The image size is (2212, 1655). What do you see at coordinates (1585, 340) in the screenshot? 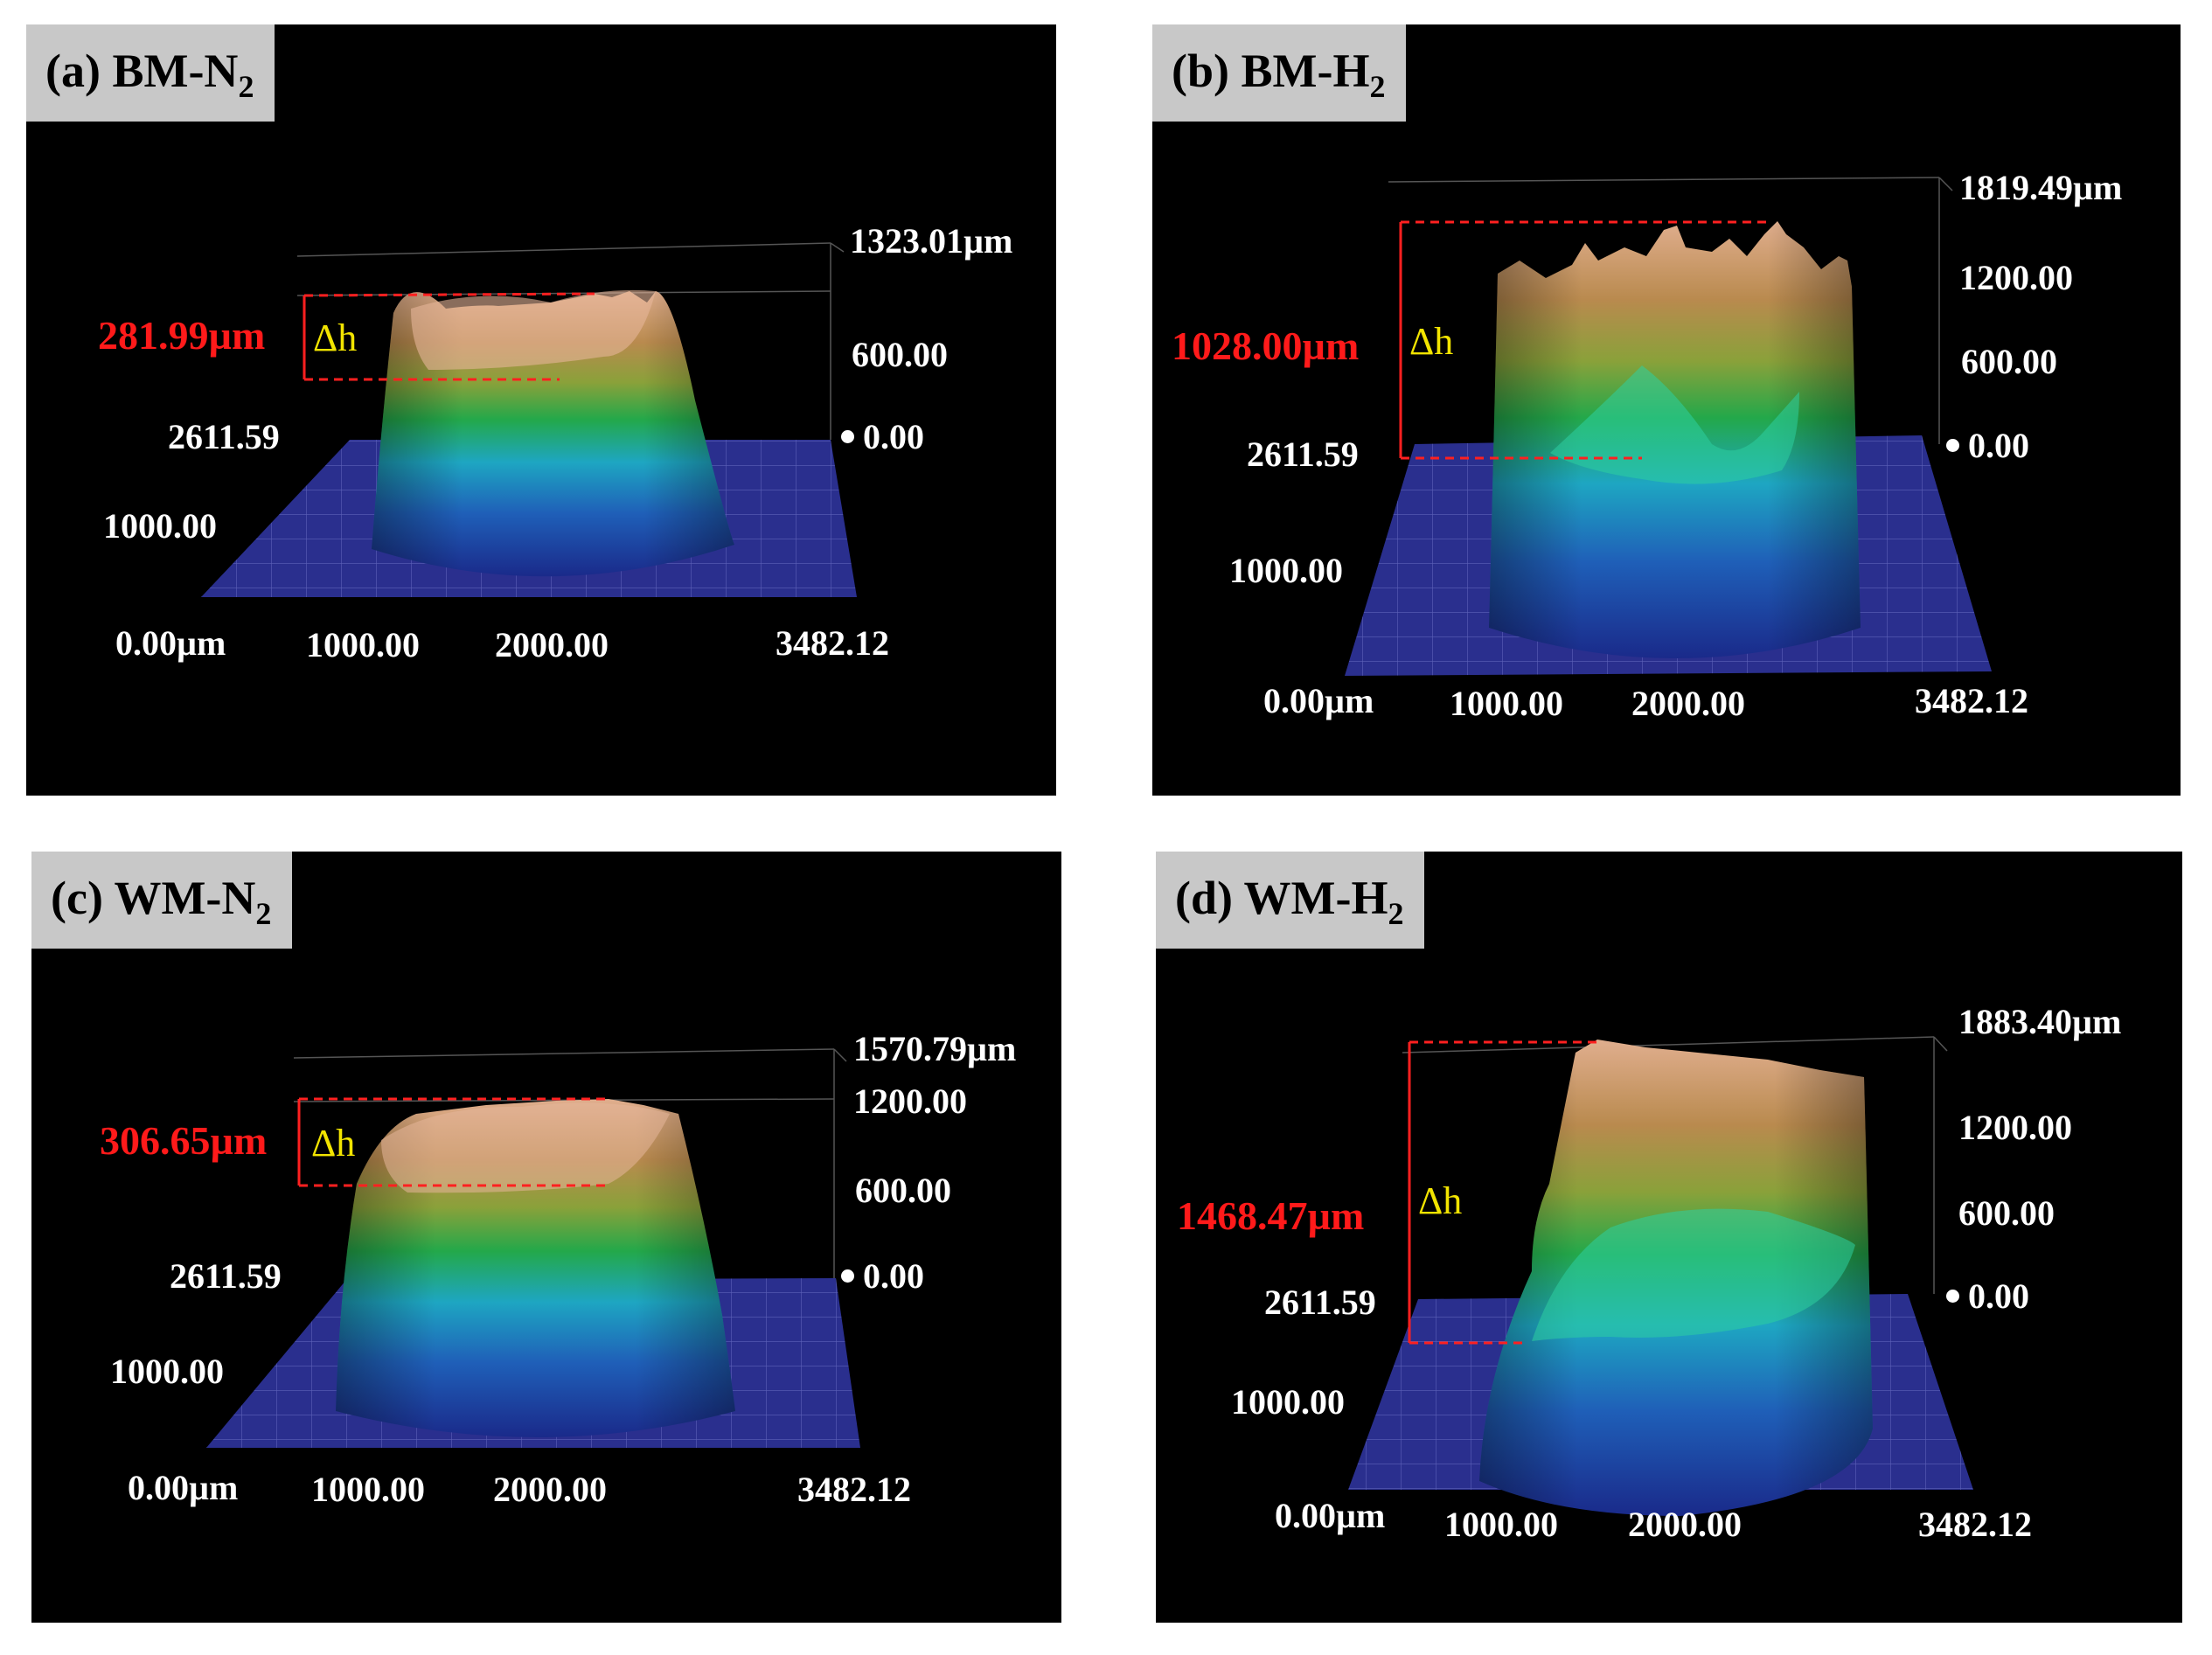
I see `delta-lines-b` at bounding box center [1585, 340].